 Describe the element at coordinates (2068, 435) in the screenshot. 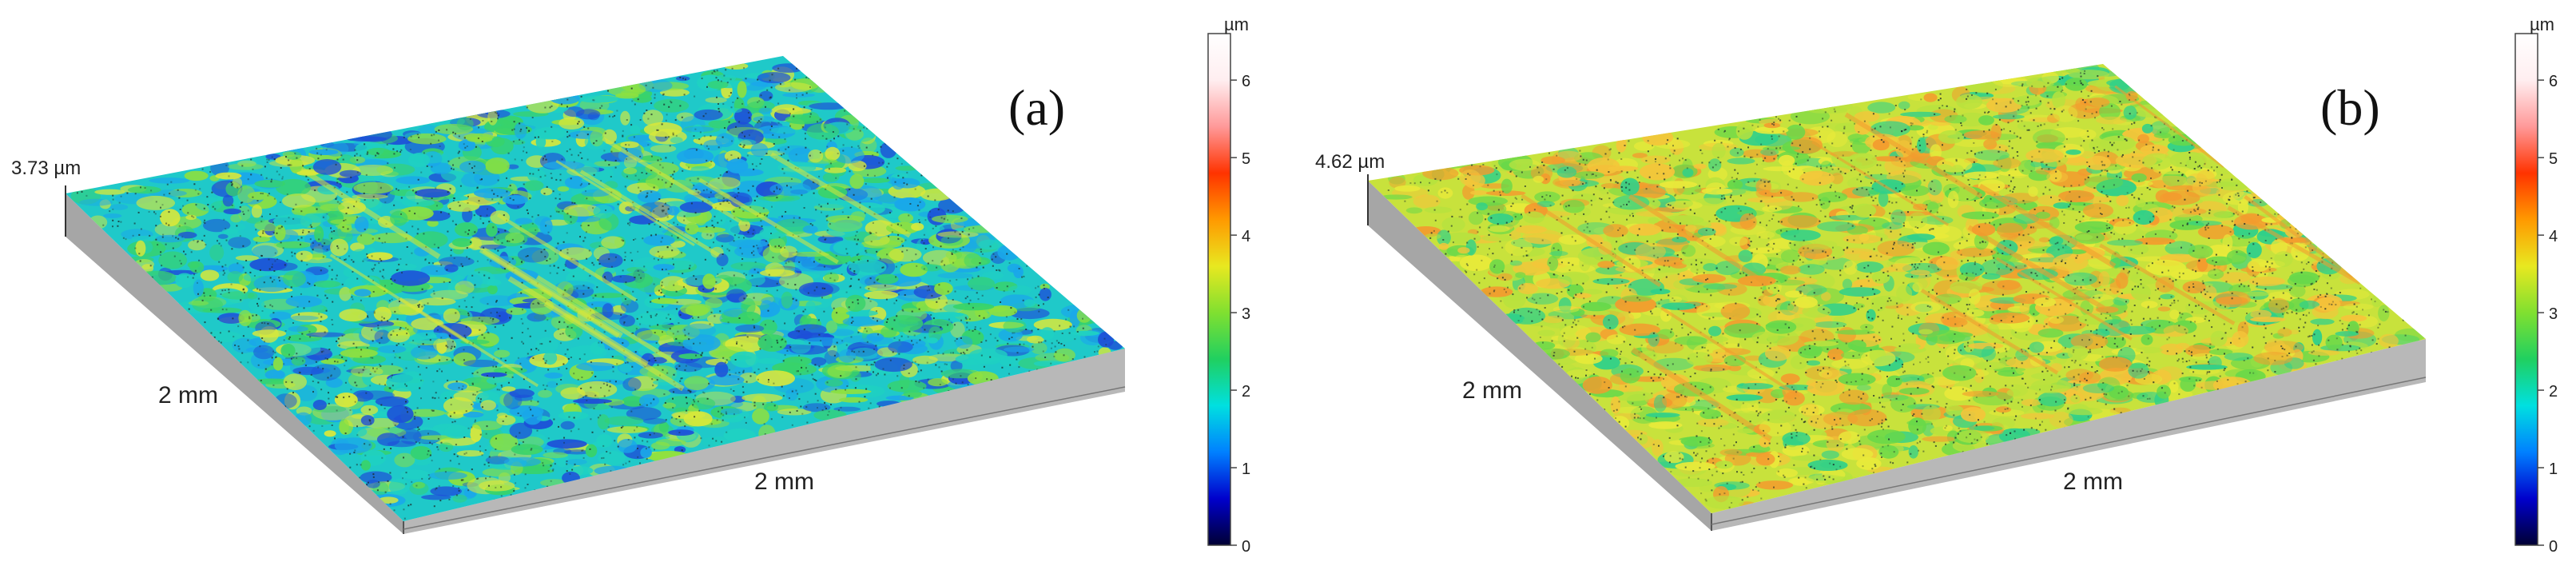

I see `surface-b-side-face` at that location.